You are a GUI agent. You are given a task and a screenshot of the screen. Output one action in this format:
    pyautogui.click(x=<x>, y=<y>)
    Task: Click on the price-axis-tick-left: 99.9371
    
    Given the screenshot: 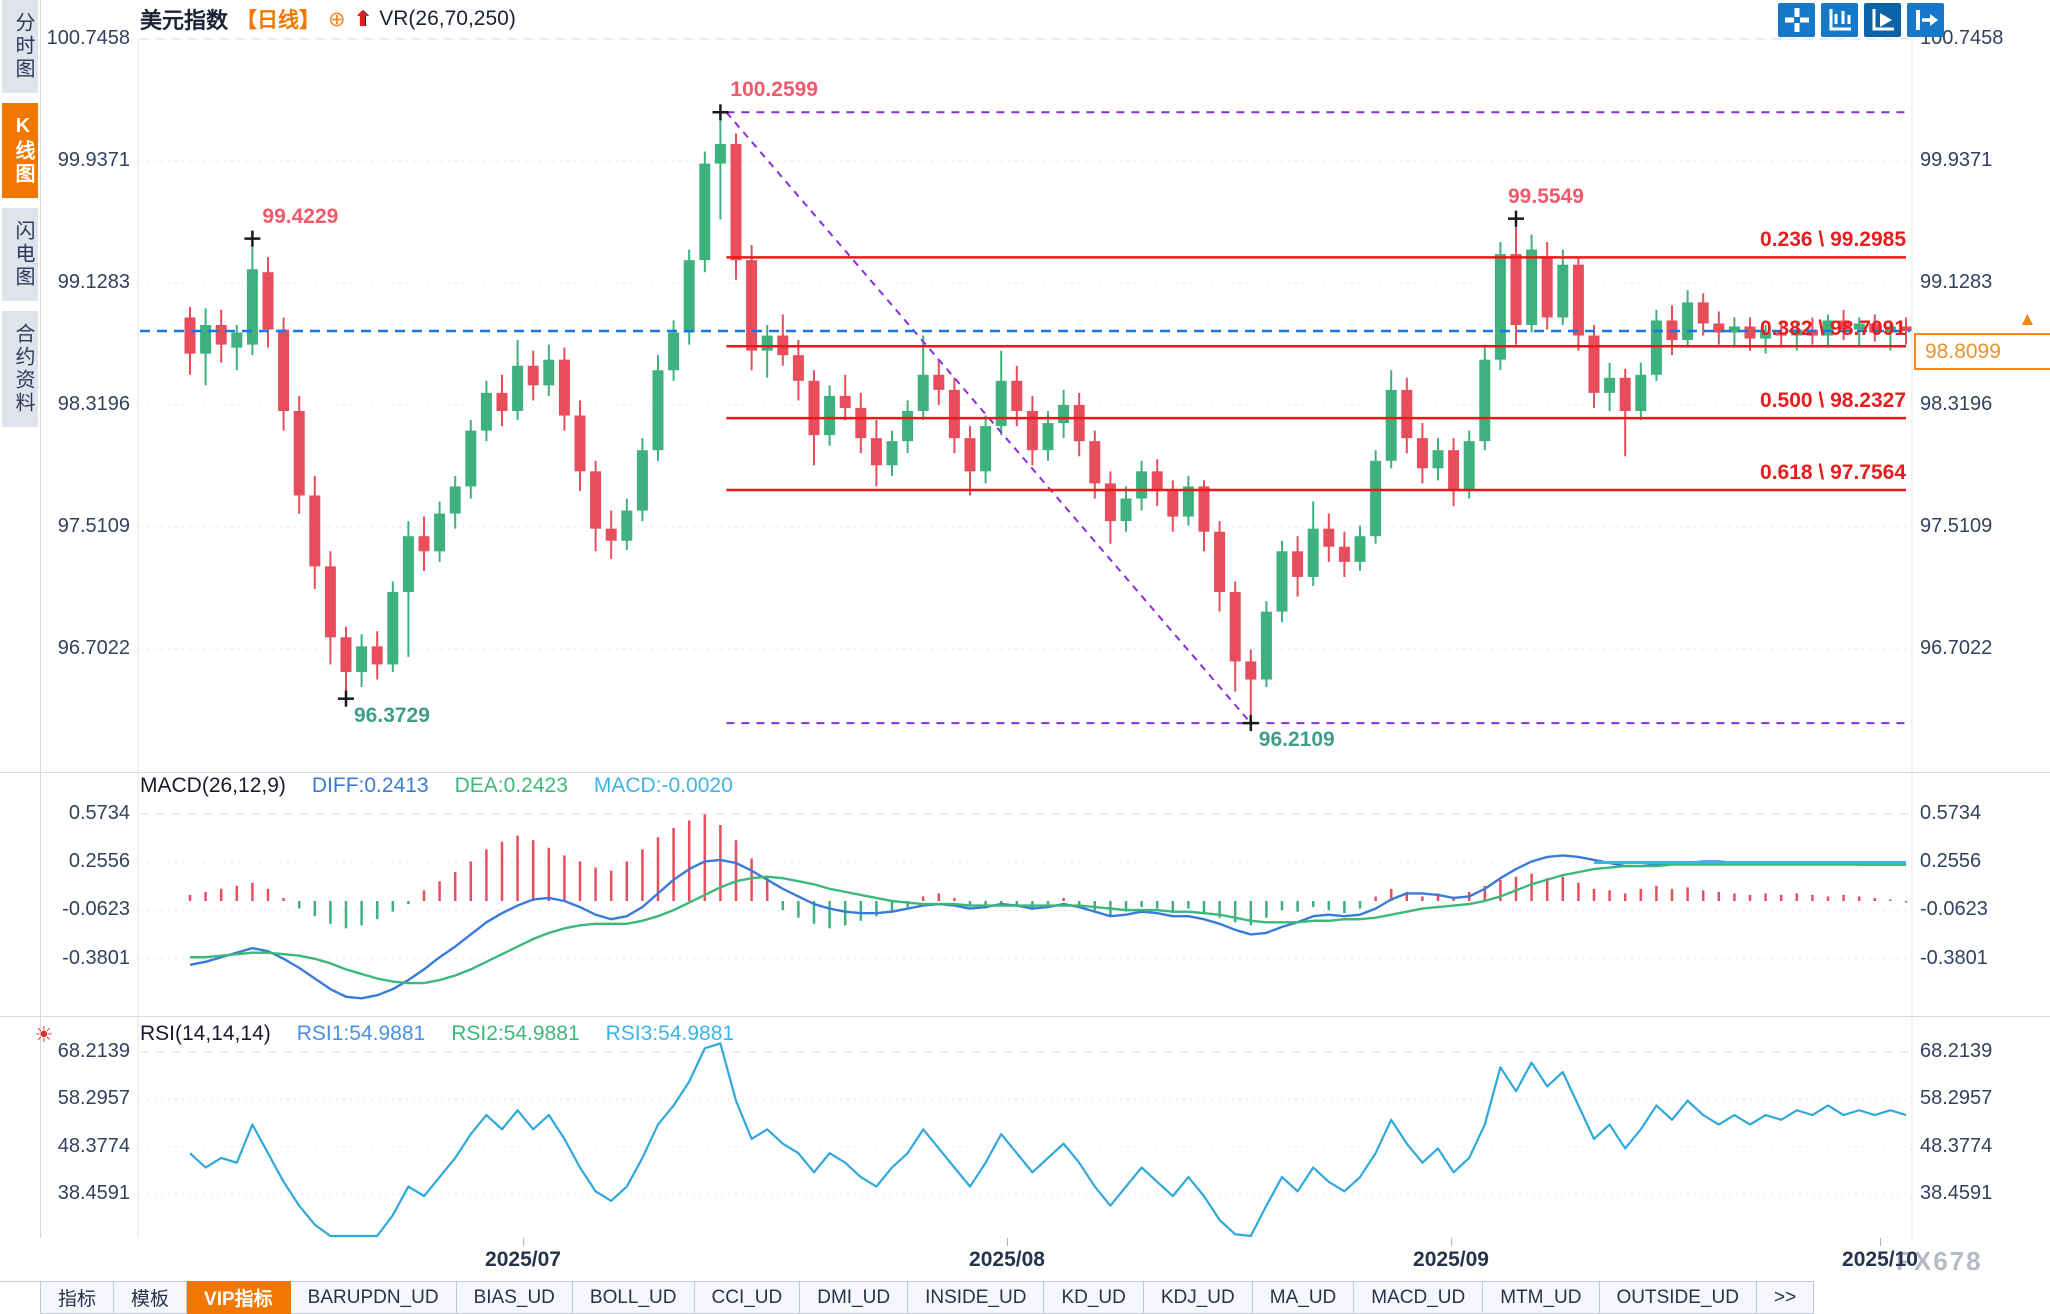 What is the action you would take?
    pyautogui.click(x=93, y=160)
    